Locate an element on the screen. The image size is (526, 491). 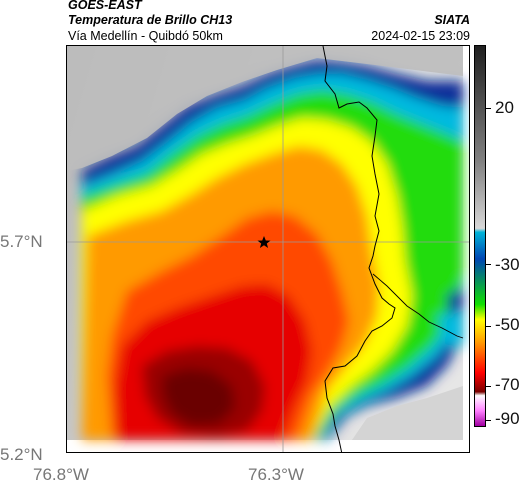
organization-label: SIATA is located at coordinates (452, 20).